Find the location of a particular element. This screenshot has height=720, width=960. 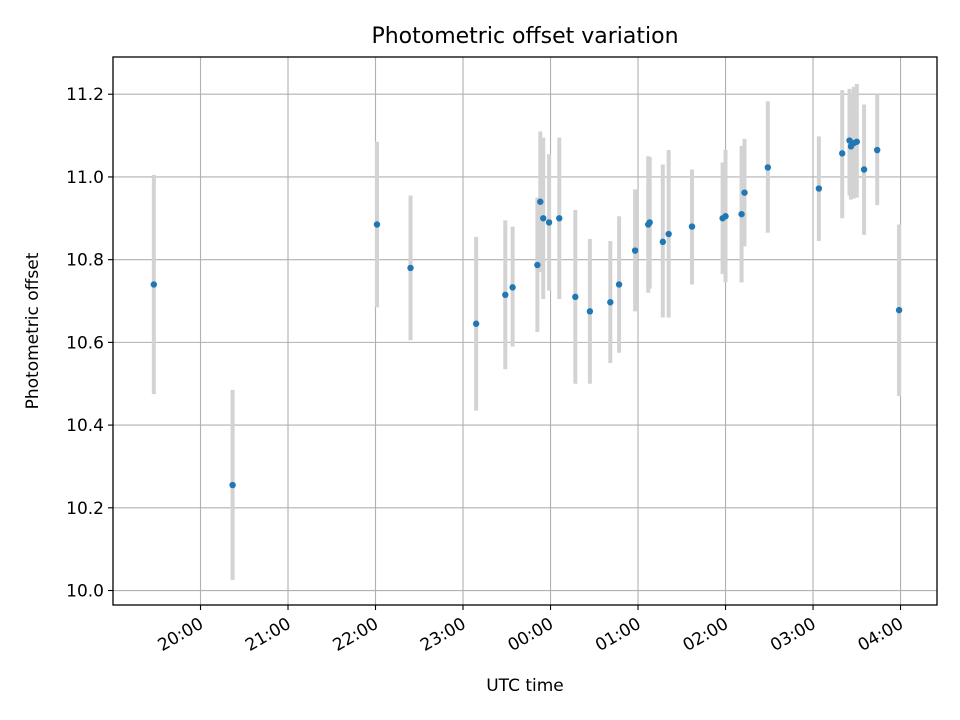

y-tick-label: 11.0 is located at coordinates (85, 178).